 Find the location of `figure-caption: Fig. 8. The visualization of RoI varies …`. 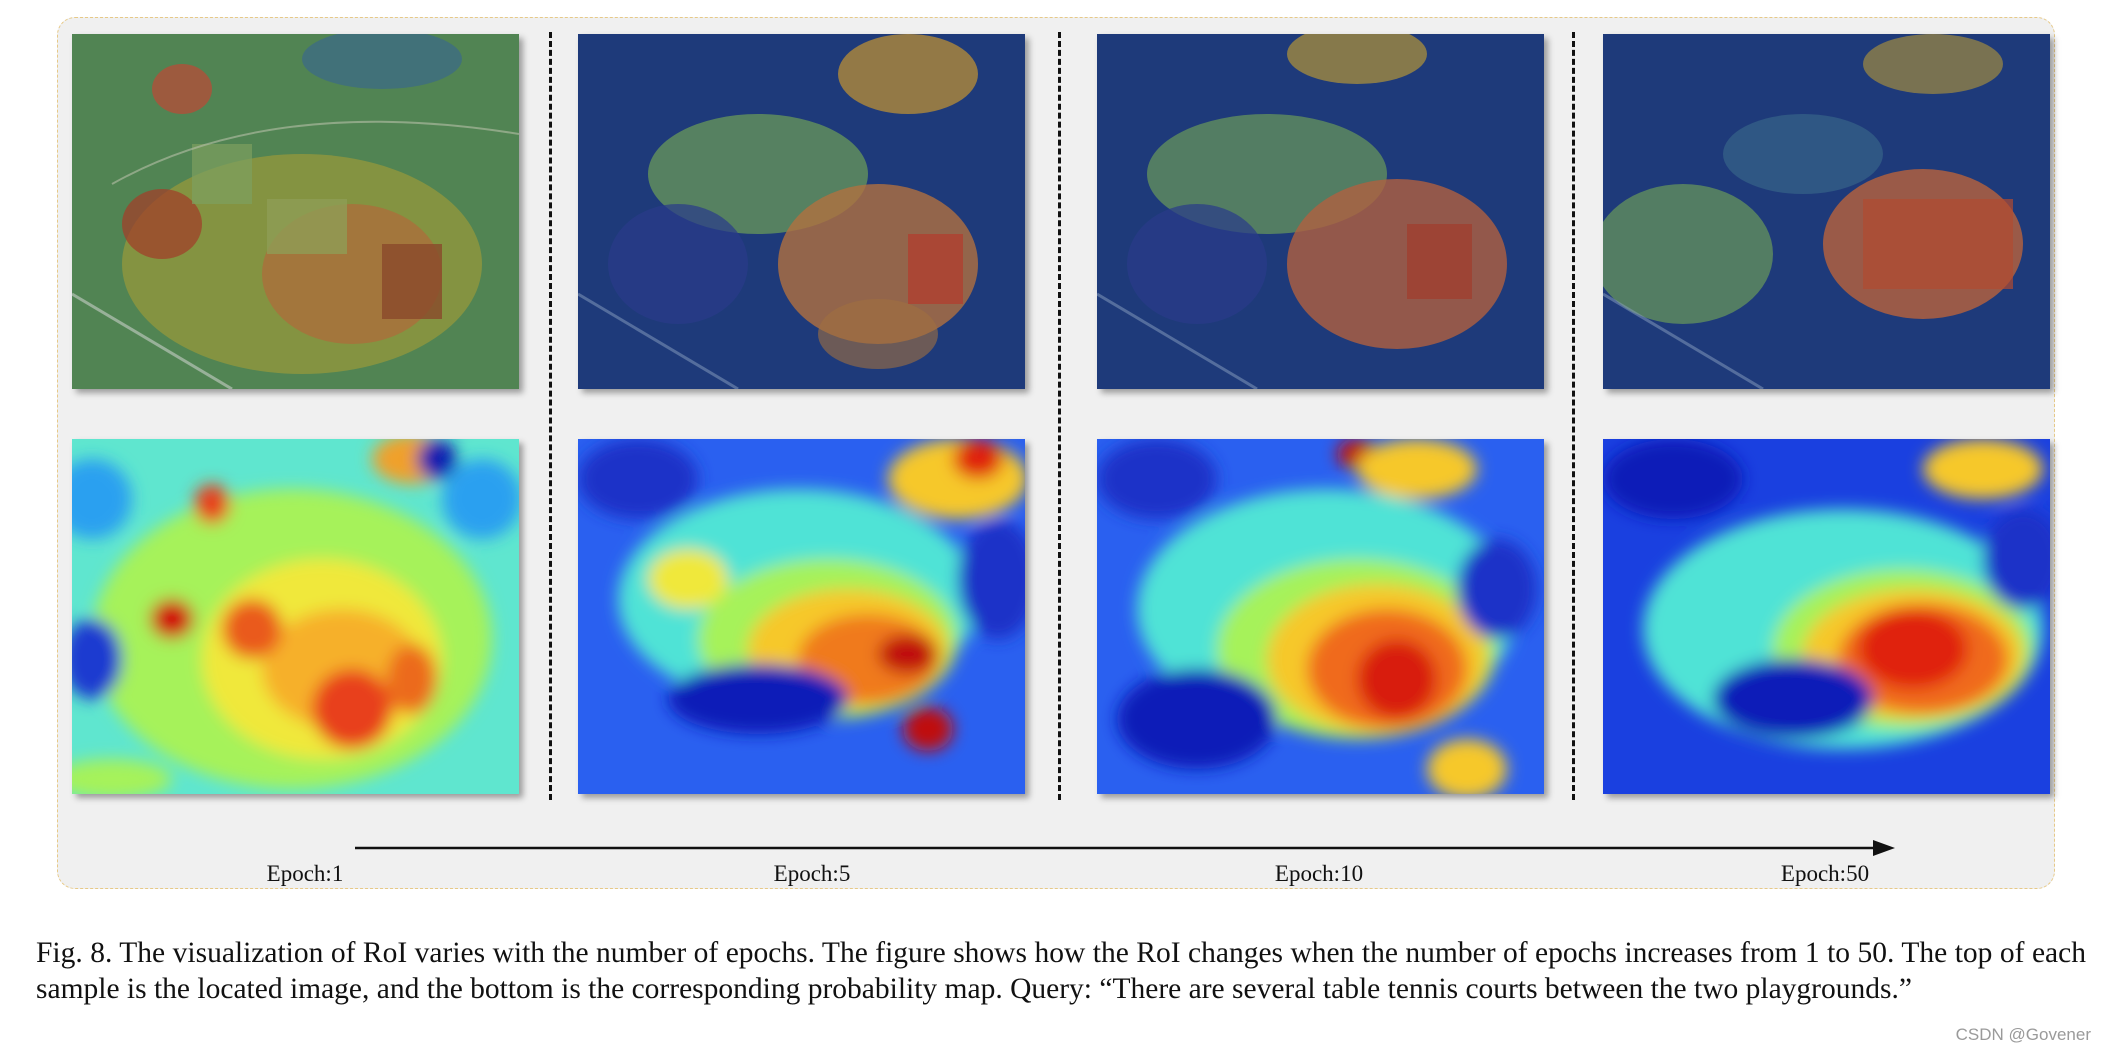

figure-caption: Fig. 8. The visualization of RoI varies … is located at coordinates (1061, 971).